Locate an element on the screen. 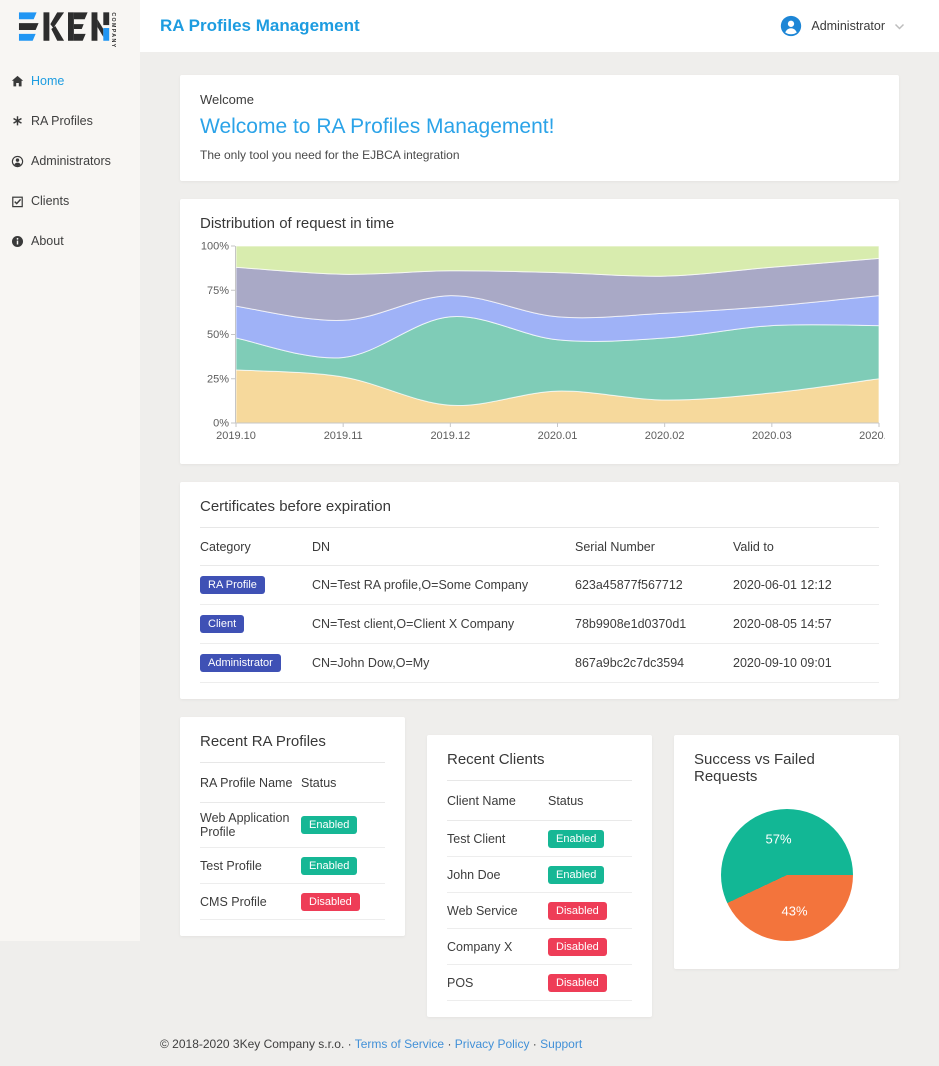 The width and height of the screenshot is (939, 1066). item-name: Test Profile is located at coordinates (231, 865).